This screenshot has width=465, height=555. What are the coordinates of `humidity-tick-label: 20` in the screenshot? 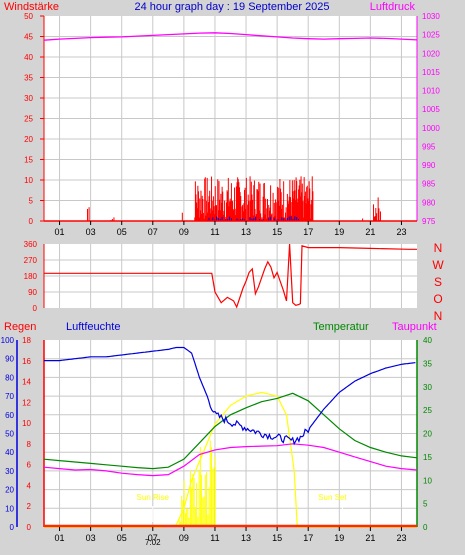 It's located at (9, 490).